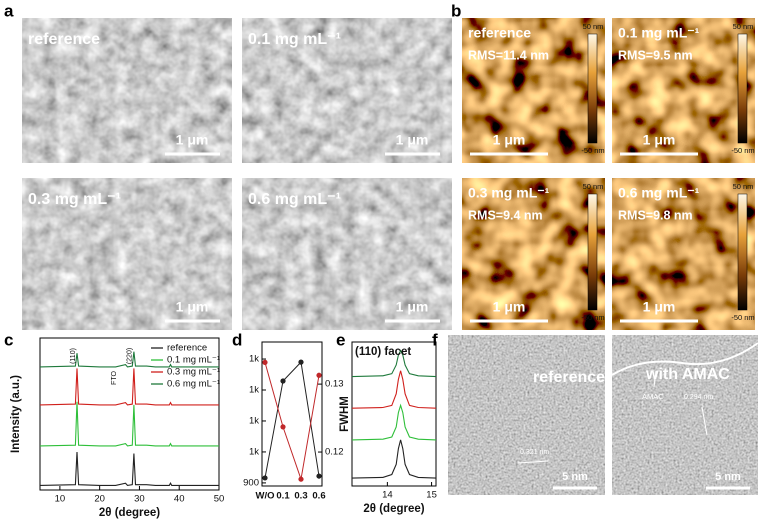 The height and width of the screenshot is (522, 760). Describe the element at coordinates (237, 339) in the screenshot. I see `panel-label: d` at that location.